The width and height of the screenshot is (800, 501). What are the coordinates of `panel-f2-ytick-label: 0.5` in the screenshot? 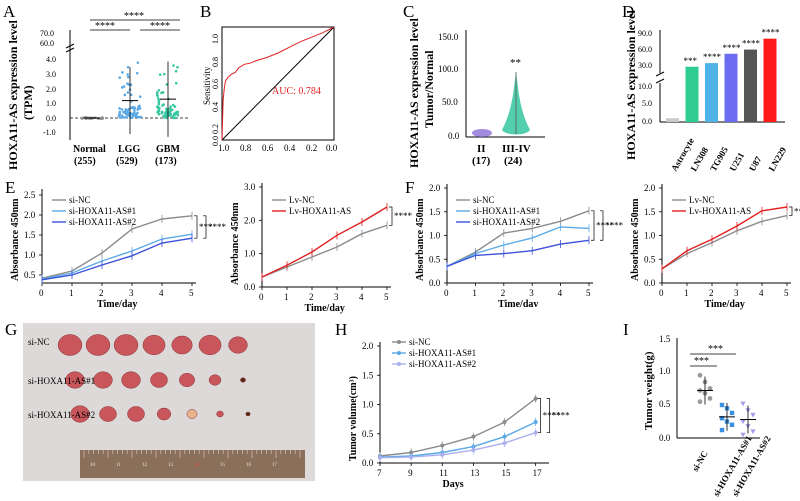 It's located at (650, 259).